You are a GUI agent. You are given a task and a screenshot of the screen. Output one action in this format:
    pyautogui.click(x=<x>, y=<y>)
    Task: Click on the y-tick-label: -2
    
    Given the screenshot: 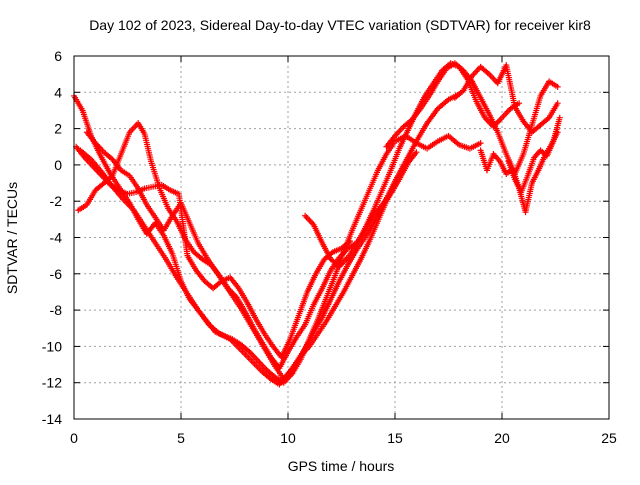 What is the action you would take?
    pyautogui.click(x=56, y=201)
    